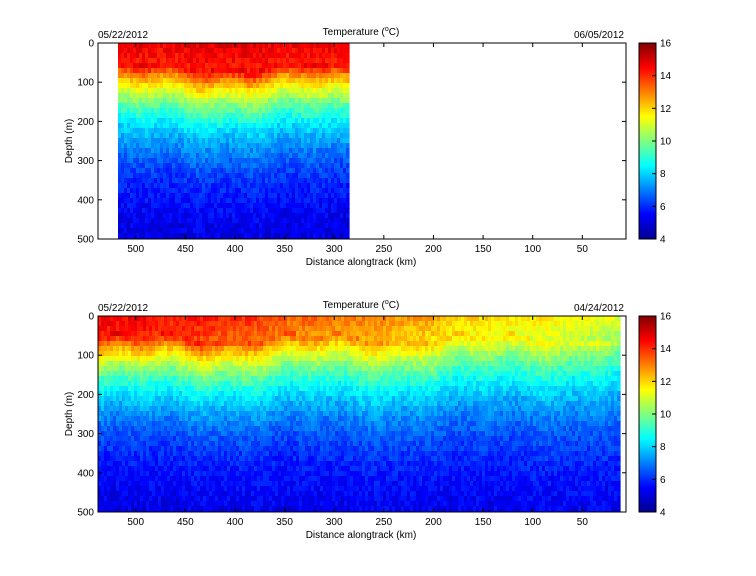  I want to click on colorbar-tick-label: 8, so click(663, 174).